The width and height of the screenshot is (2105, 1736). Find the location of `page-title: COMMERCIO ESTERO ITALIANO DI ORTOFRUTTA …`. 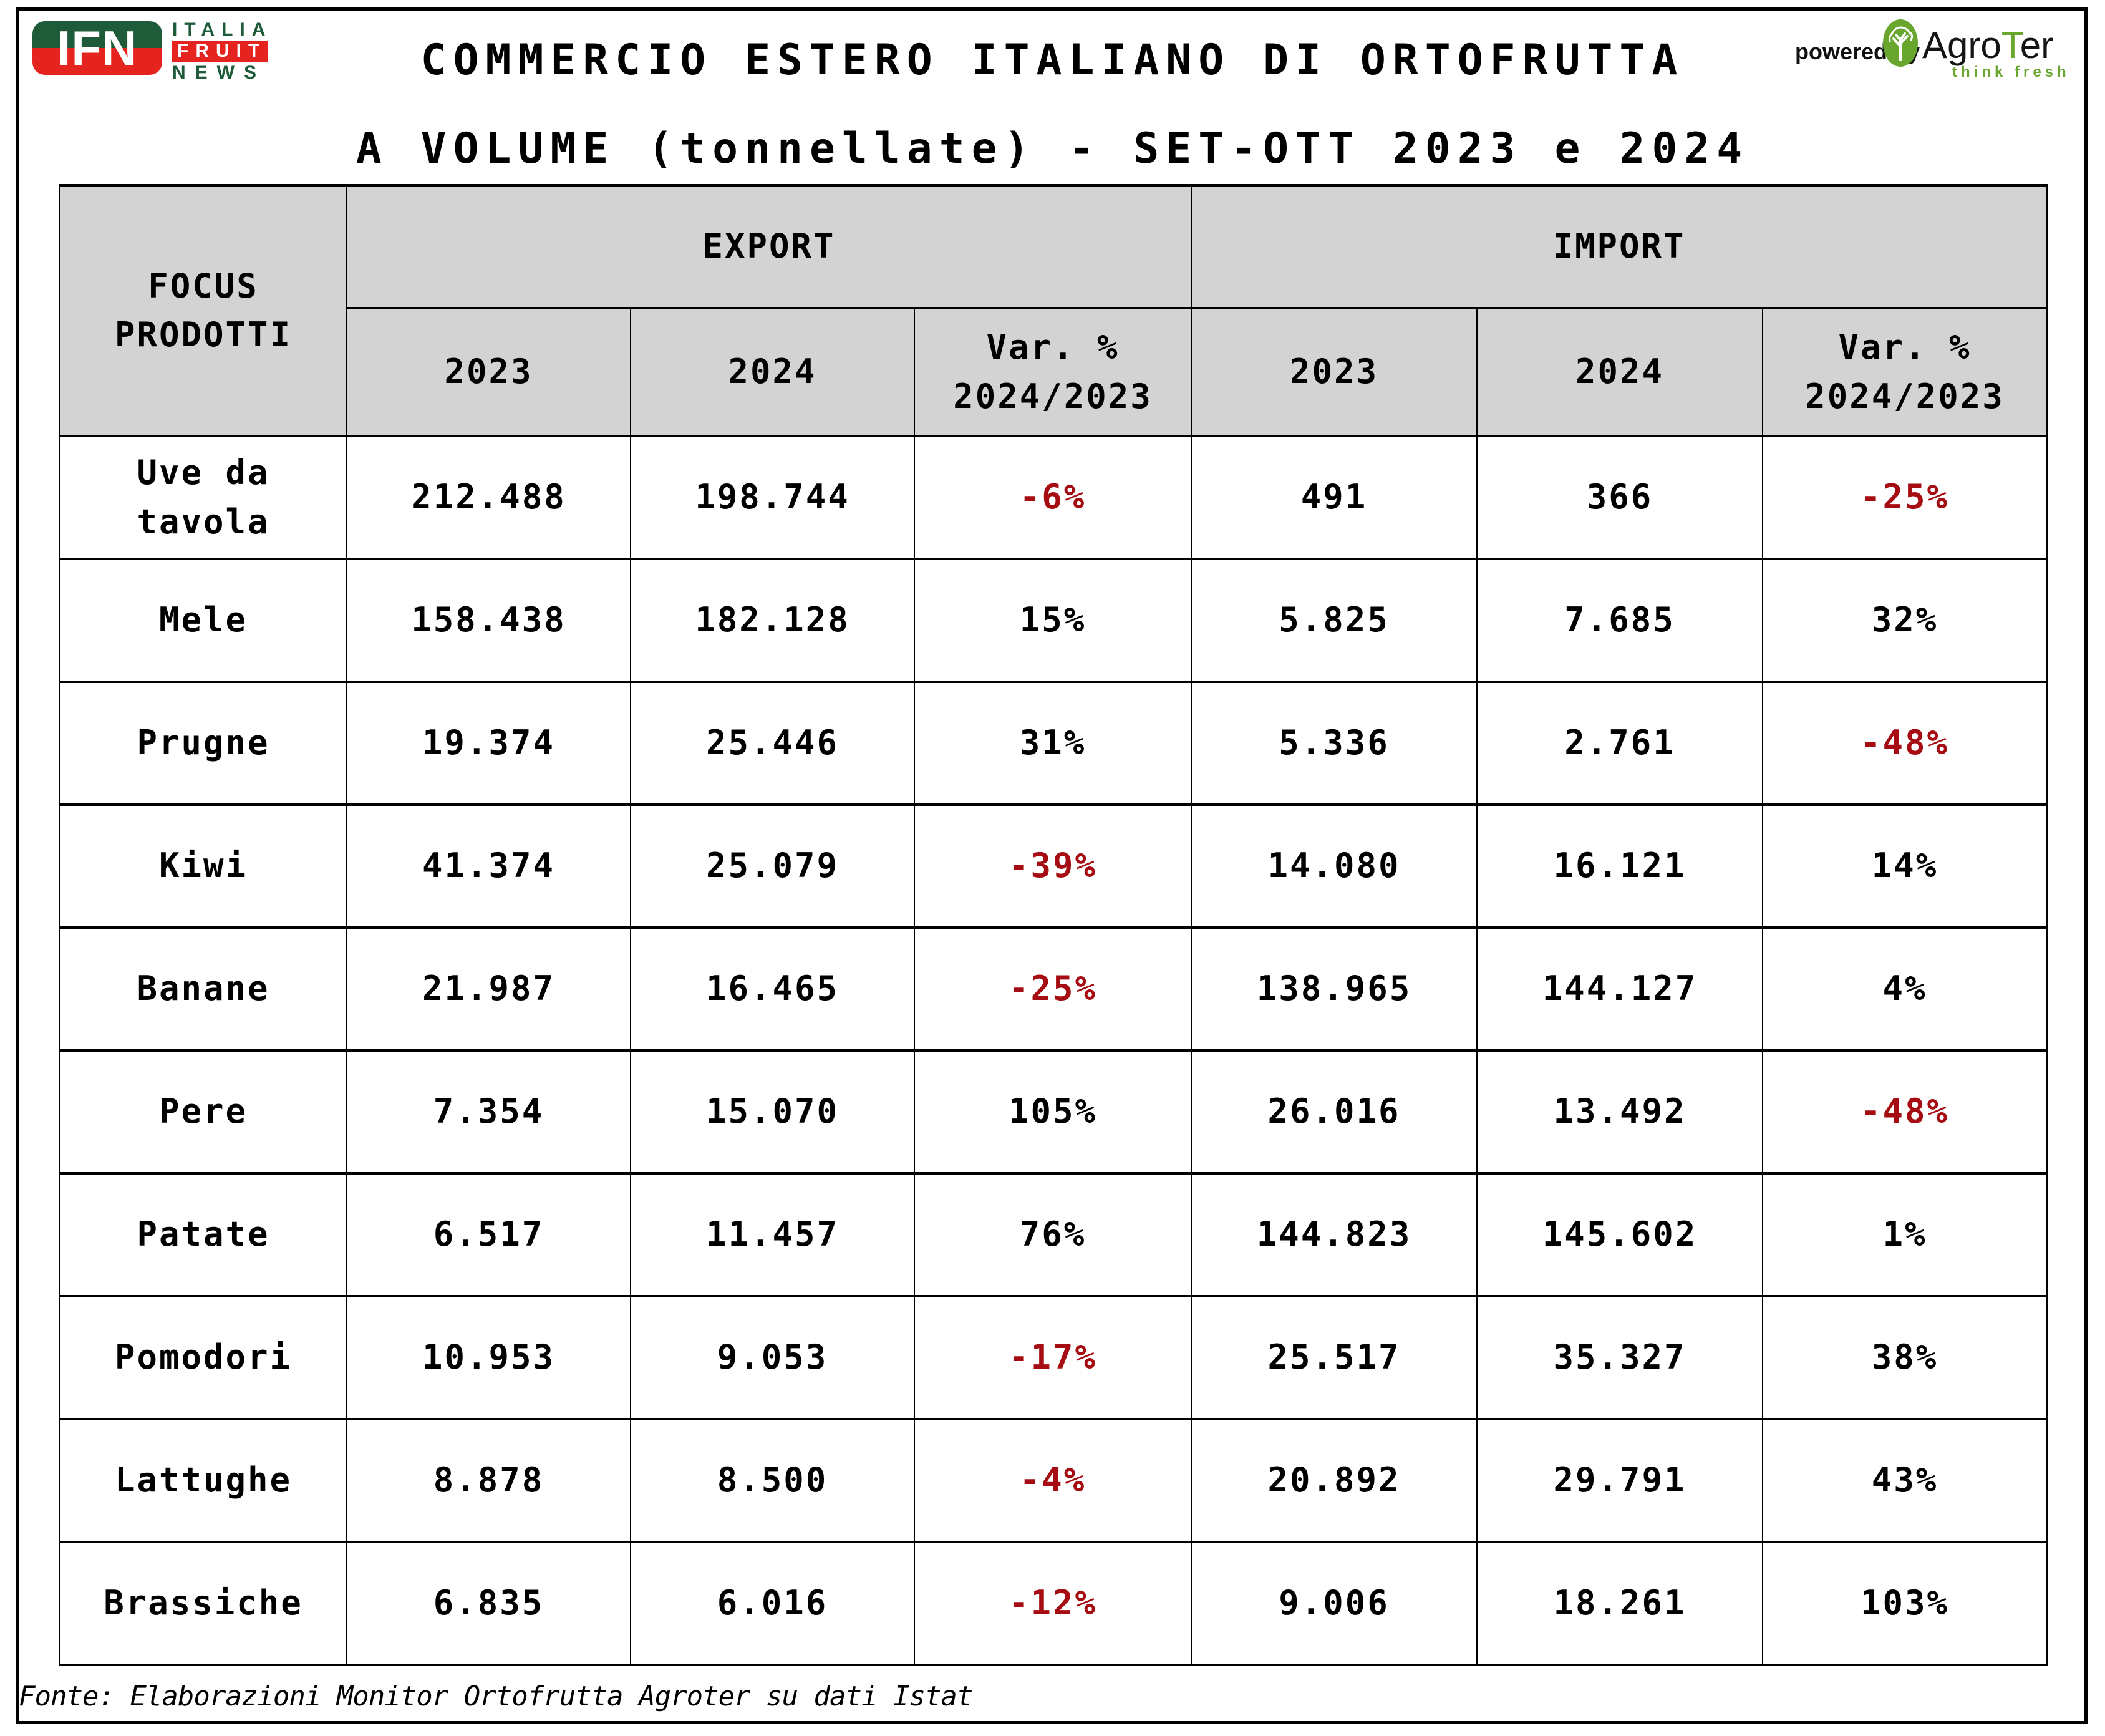

page-title: COMMERCIO ESTERO ITALIANO DI ORTOFRUTTA … is located at coordinates (1052, 104).